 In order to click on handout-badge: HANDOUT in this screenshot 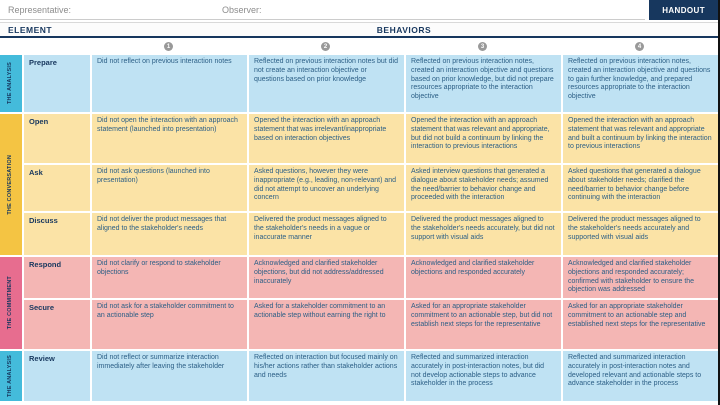, I will do `click(683, 10)`.